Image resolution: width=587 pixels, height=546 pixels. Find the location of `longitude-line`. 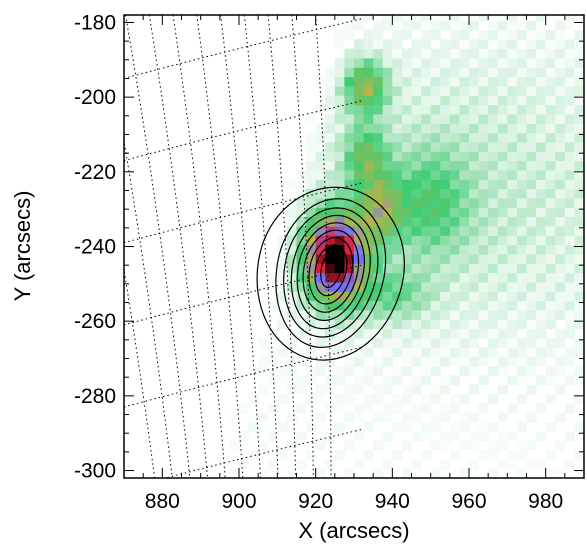

longitude-line is located at coordinates (282, 246).